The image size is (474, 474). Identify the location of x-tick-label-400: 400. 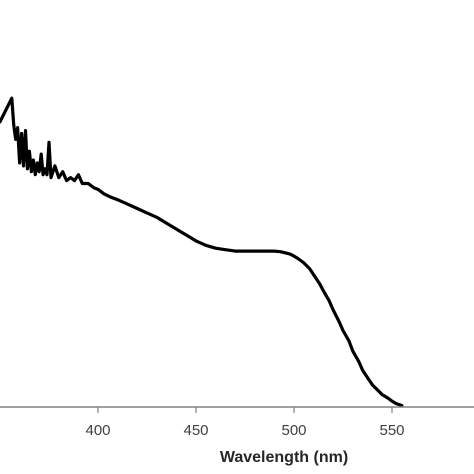
(97, 430).